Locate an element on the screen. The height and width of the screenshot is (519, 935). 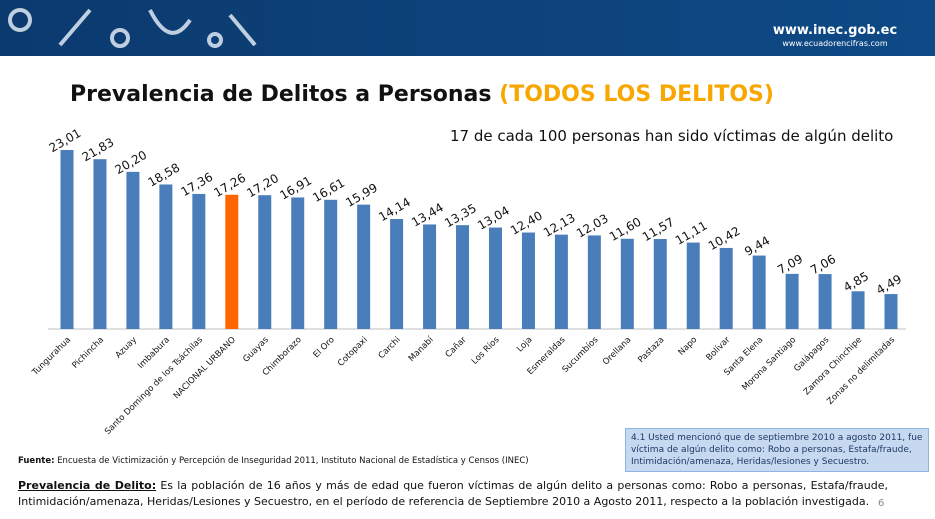
x-tick-label: Bolívar is located at coordinates (718, 349).